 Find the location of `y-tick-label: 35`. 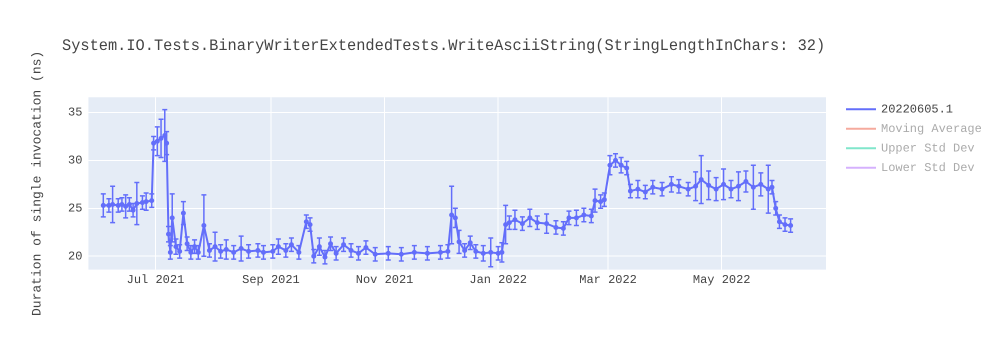

y-tick-label: 35 is located at coordinates (75, 113).